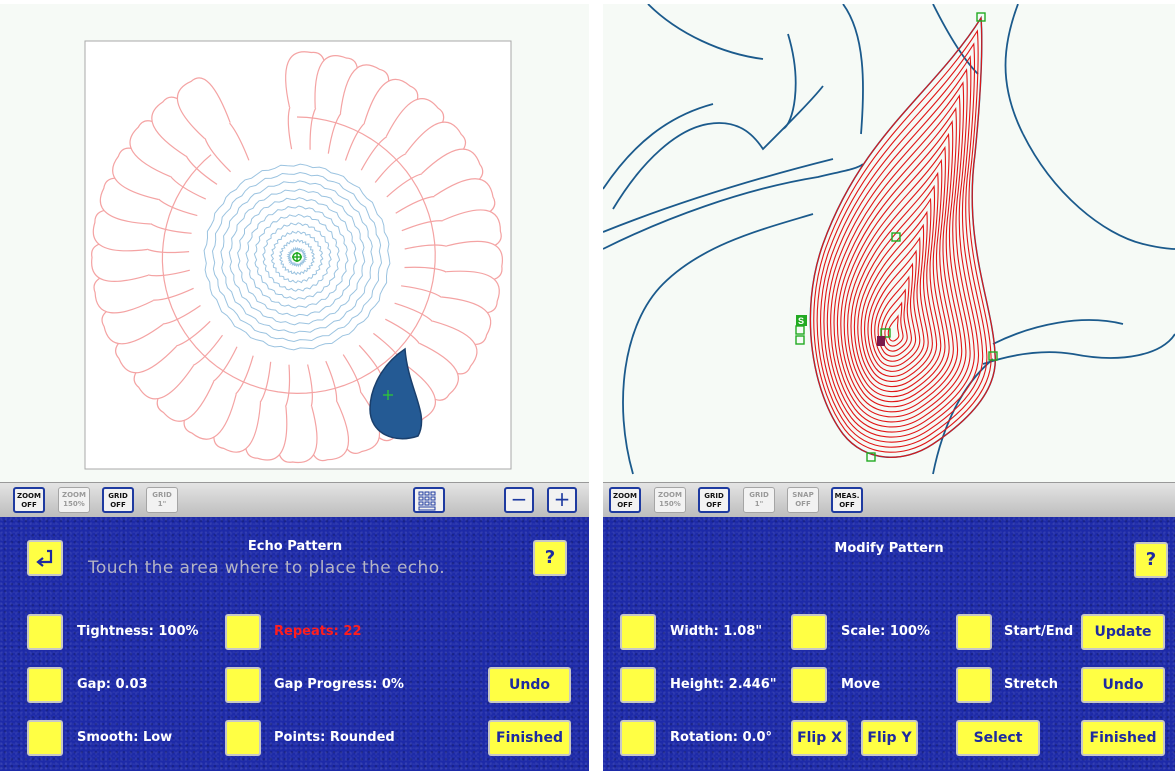 The image size is (1175, 771). I want to click on measure-off-button: MEAS. OFF, so click(847, 500).